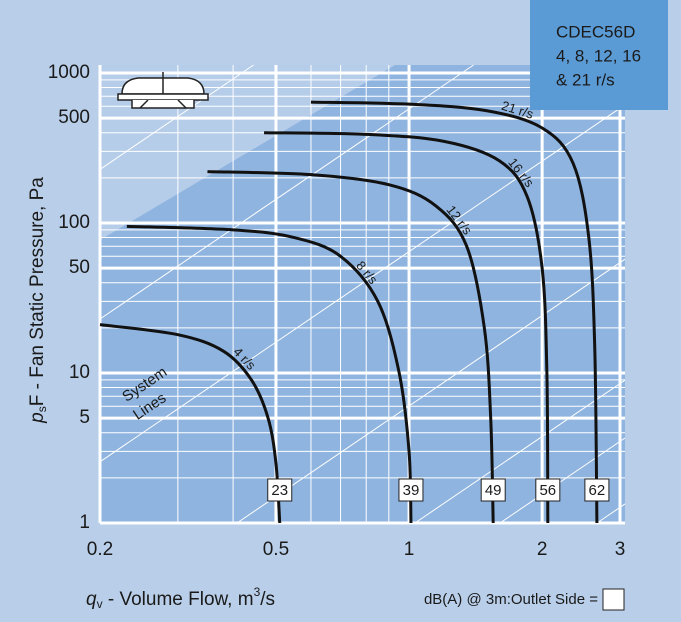  I want to click on x-label-text: - Volume Flow, m, so click(178, 599).